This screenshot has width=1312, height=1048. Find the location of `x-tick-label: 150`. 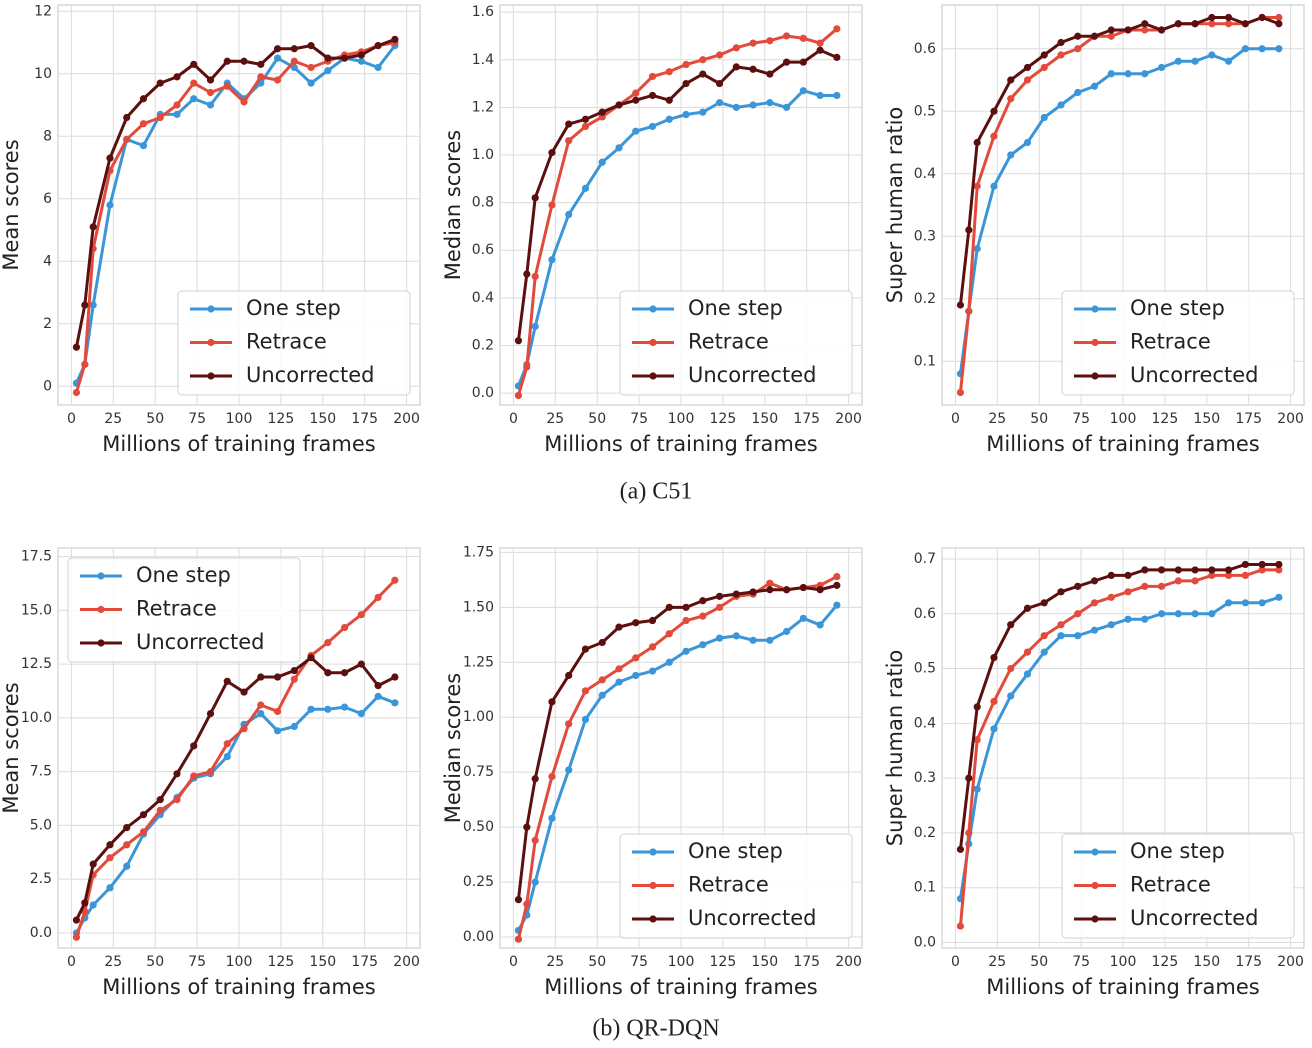

x-tick-label: 150 is located at coordinates (1206, 419).